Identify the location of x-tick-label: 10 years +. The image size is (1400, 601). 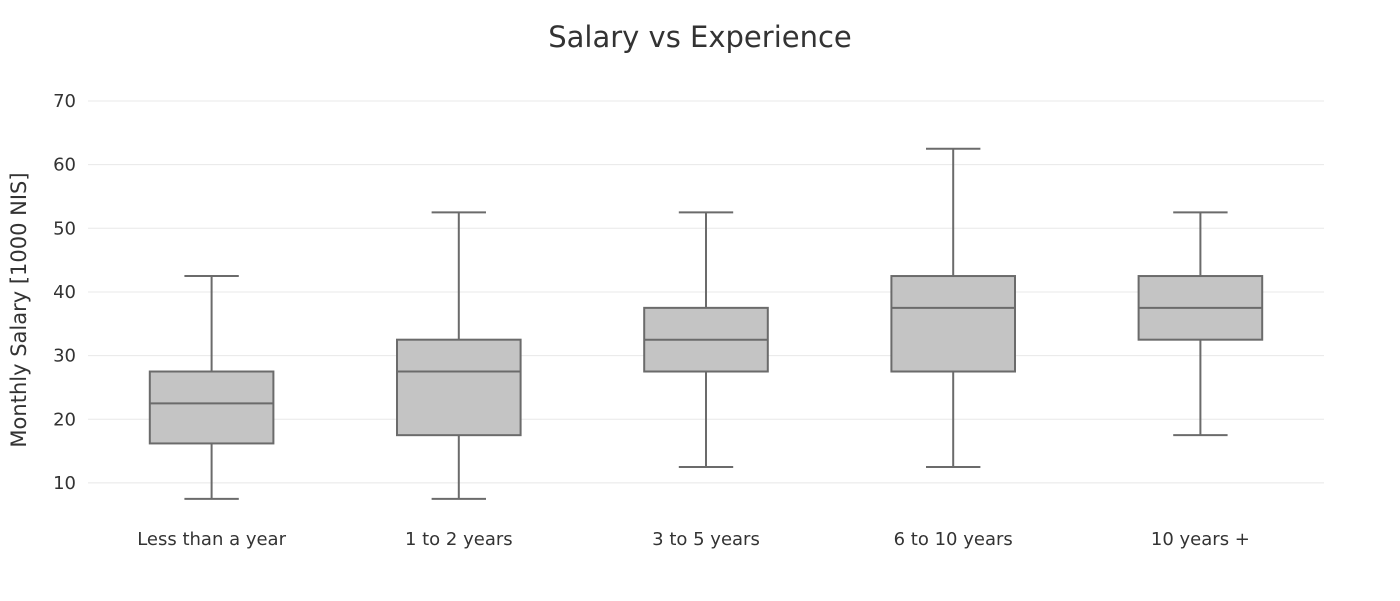
(1200, 539).